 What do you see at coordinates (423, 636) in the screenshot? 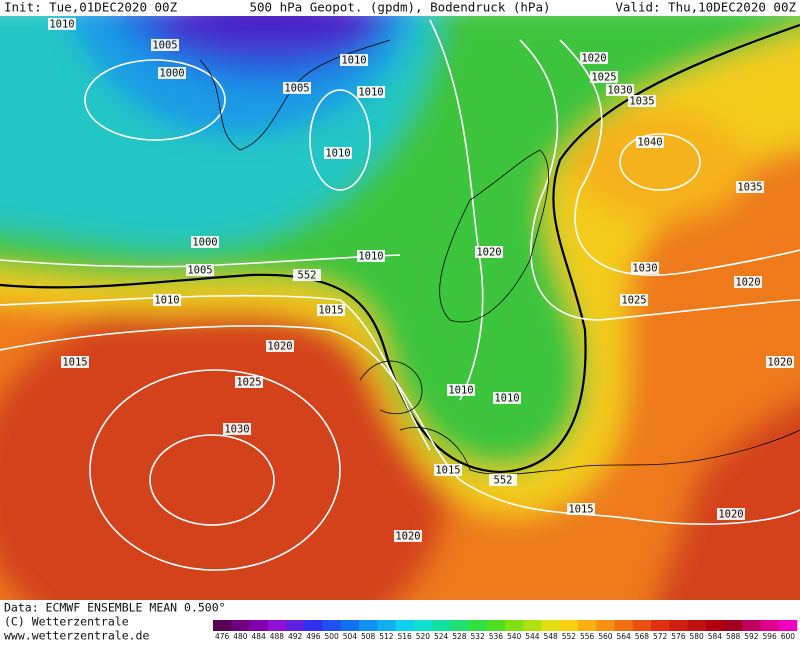
I see `colorbar-label: 520` at bounding box center [423, 636].